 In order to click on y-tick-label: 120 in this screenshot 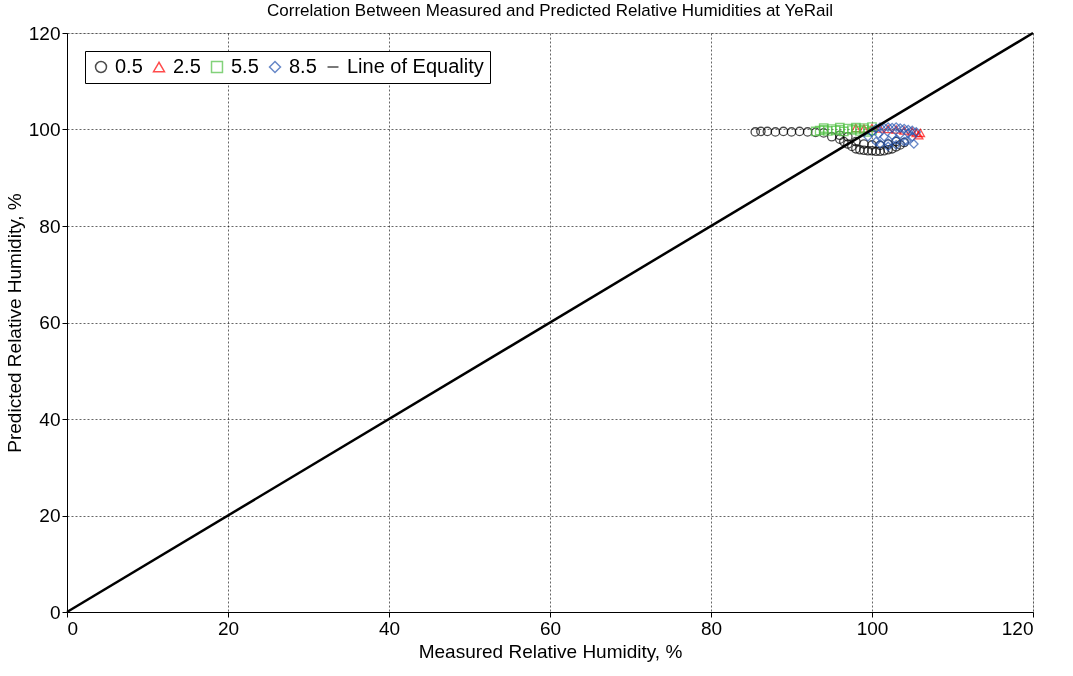, I will do `click(44, 33)`.